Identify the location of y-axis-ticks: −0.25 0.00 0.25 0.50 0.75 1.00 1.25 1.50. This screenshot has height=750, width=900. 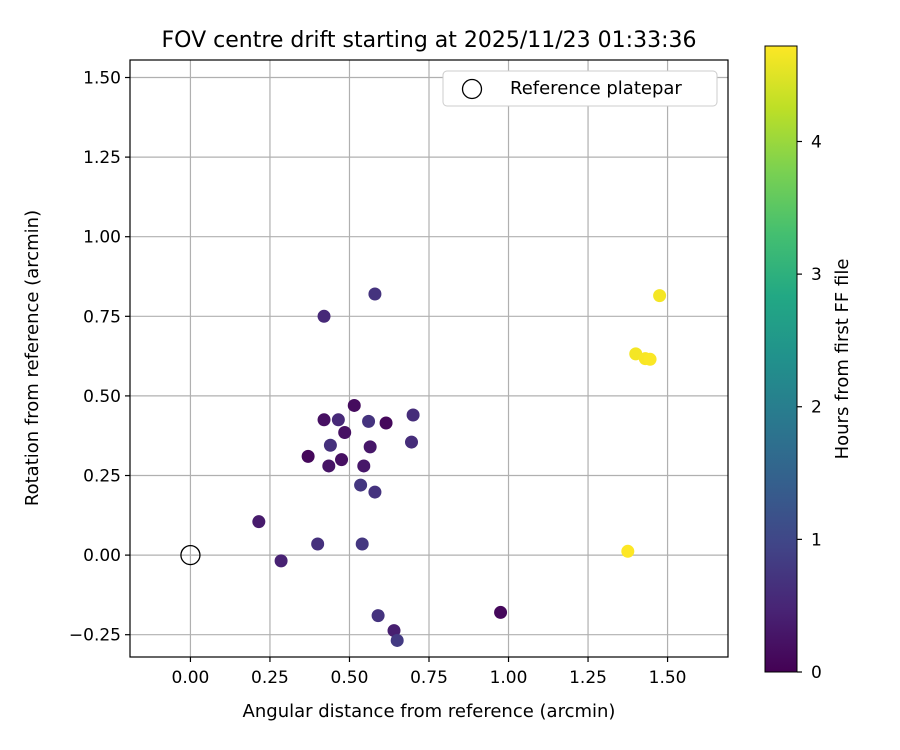
(99, 357).